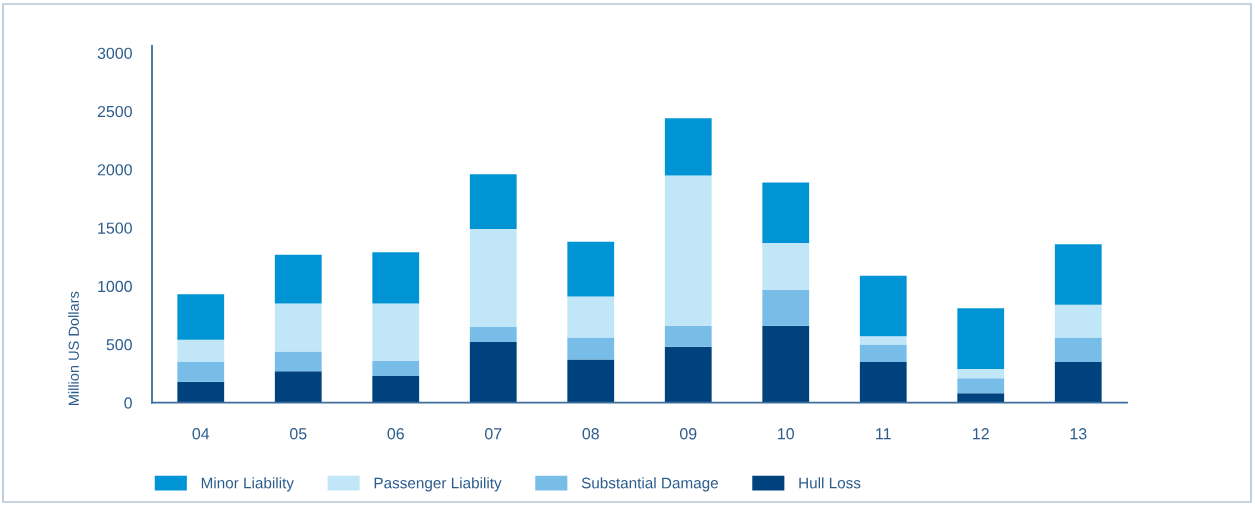 This screenshot has width=1255, height=505. I want to click on x-tick-label: 08, so click(590, 434).